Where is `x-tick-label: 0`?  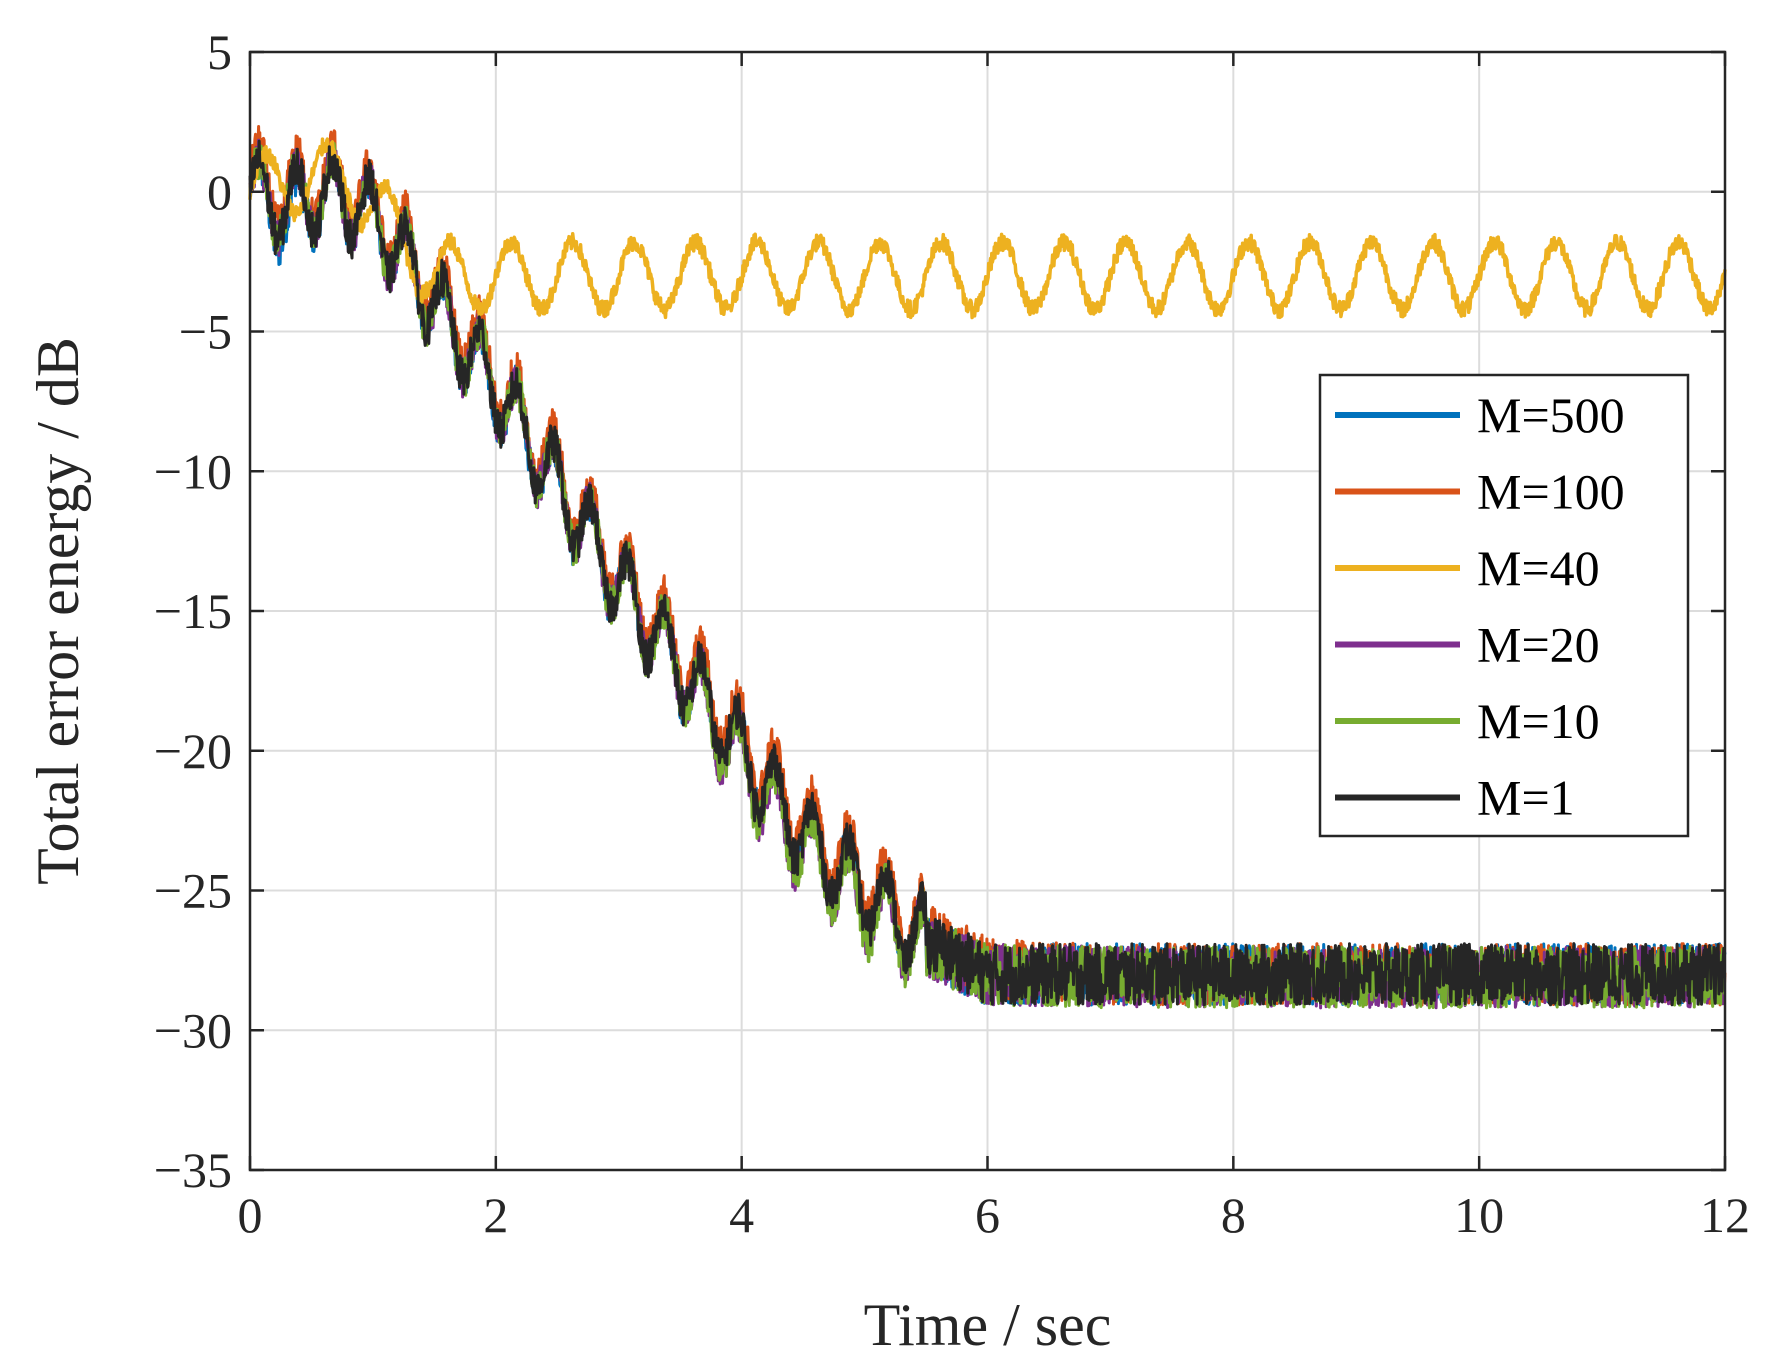 x-tick-label: 0 is located at coordinates (250, 1215).